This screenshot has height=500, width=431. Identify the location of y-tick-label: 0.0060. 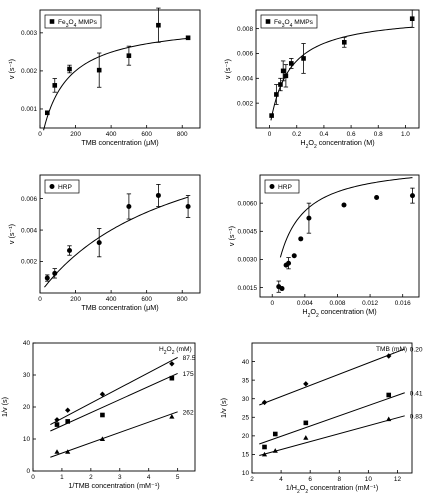
(247, 203).